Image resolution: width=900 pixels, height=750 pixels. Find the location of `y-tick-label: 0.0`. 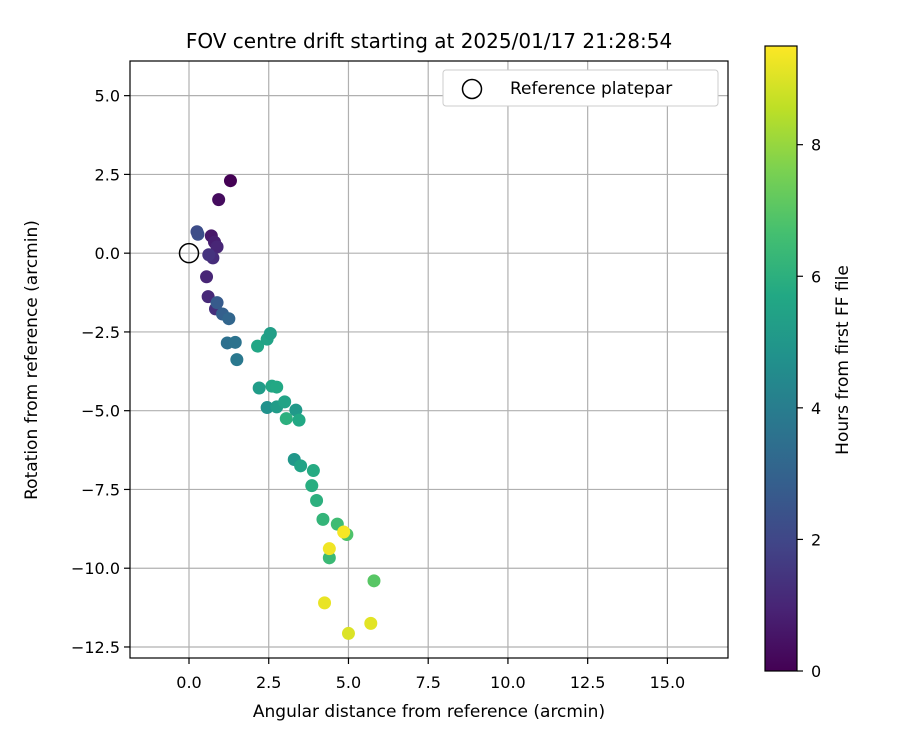

y-tick-label: 0.0 is located at coordinates (107, 253).